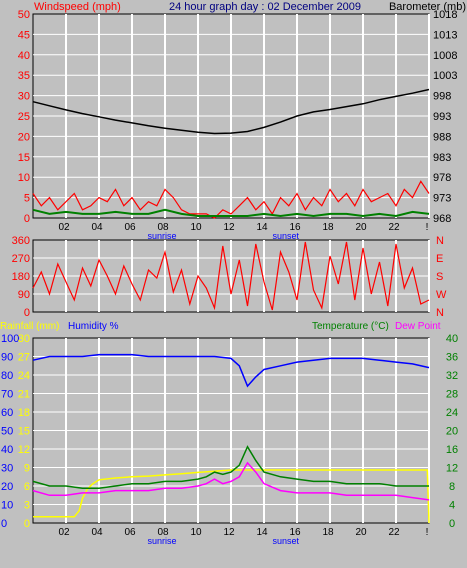  I want to click on y-tick-rain: 0, so click(27, 524).